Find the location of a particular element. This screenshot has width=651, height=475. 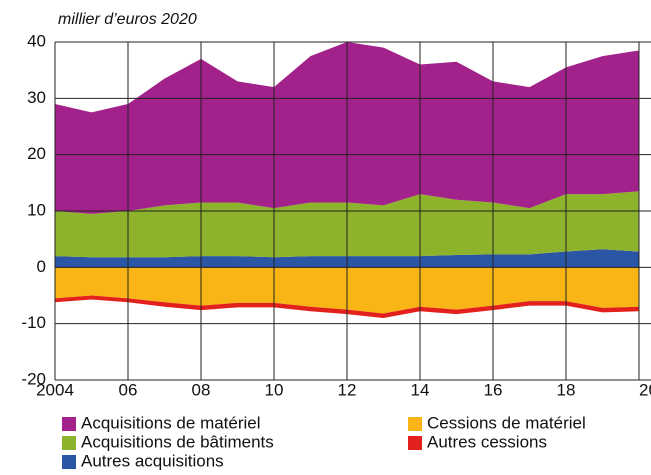

x-tick-label: 06 is located at coordinates (128, 389).